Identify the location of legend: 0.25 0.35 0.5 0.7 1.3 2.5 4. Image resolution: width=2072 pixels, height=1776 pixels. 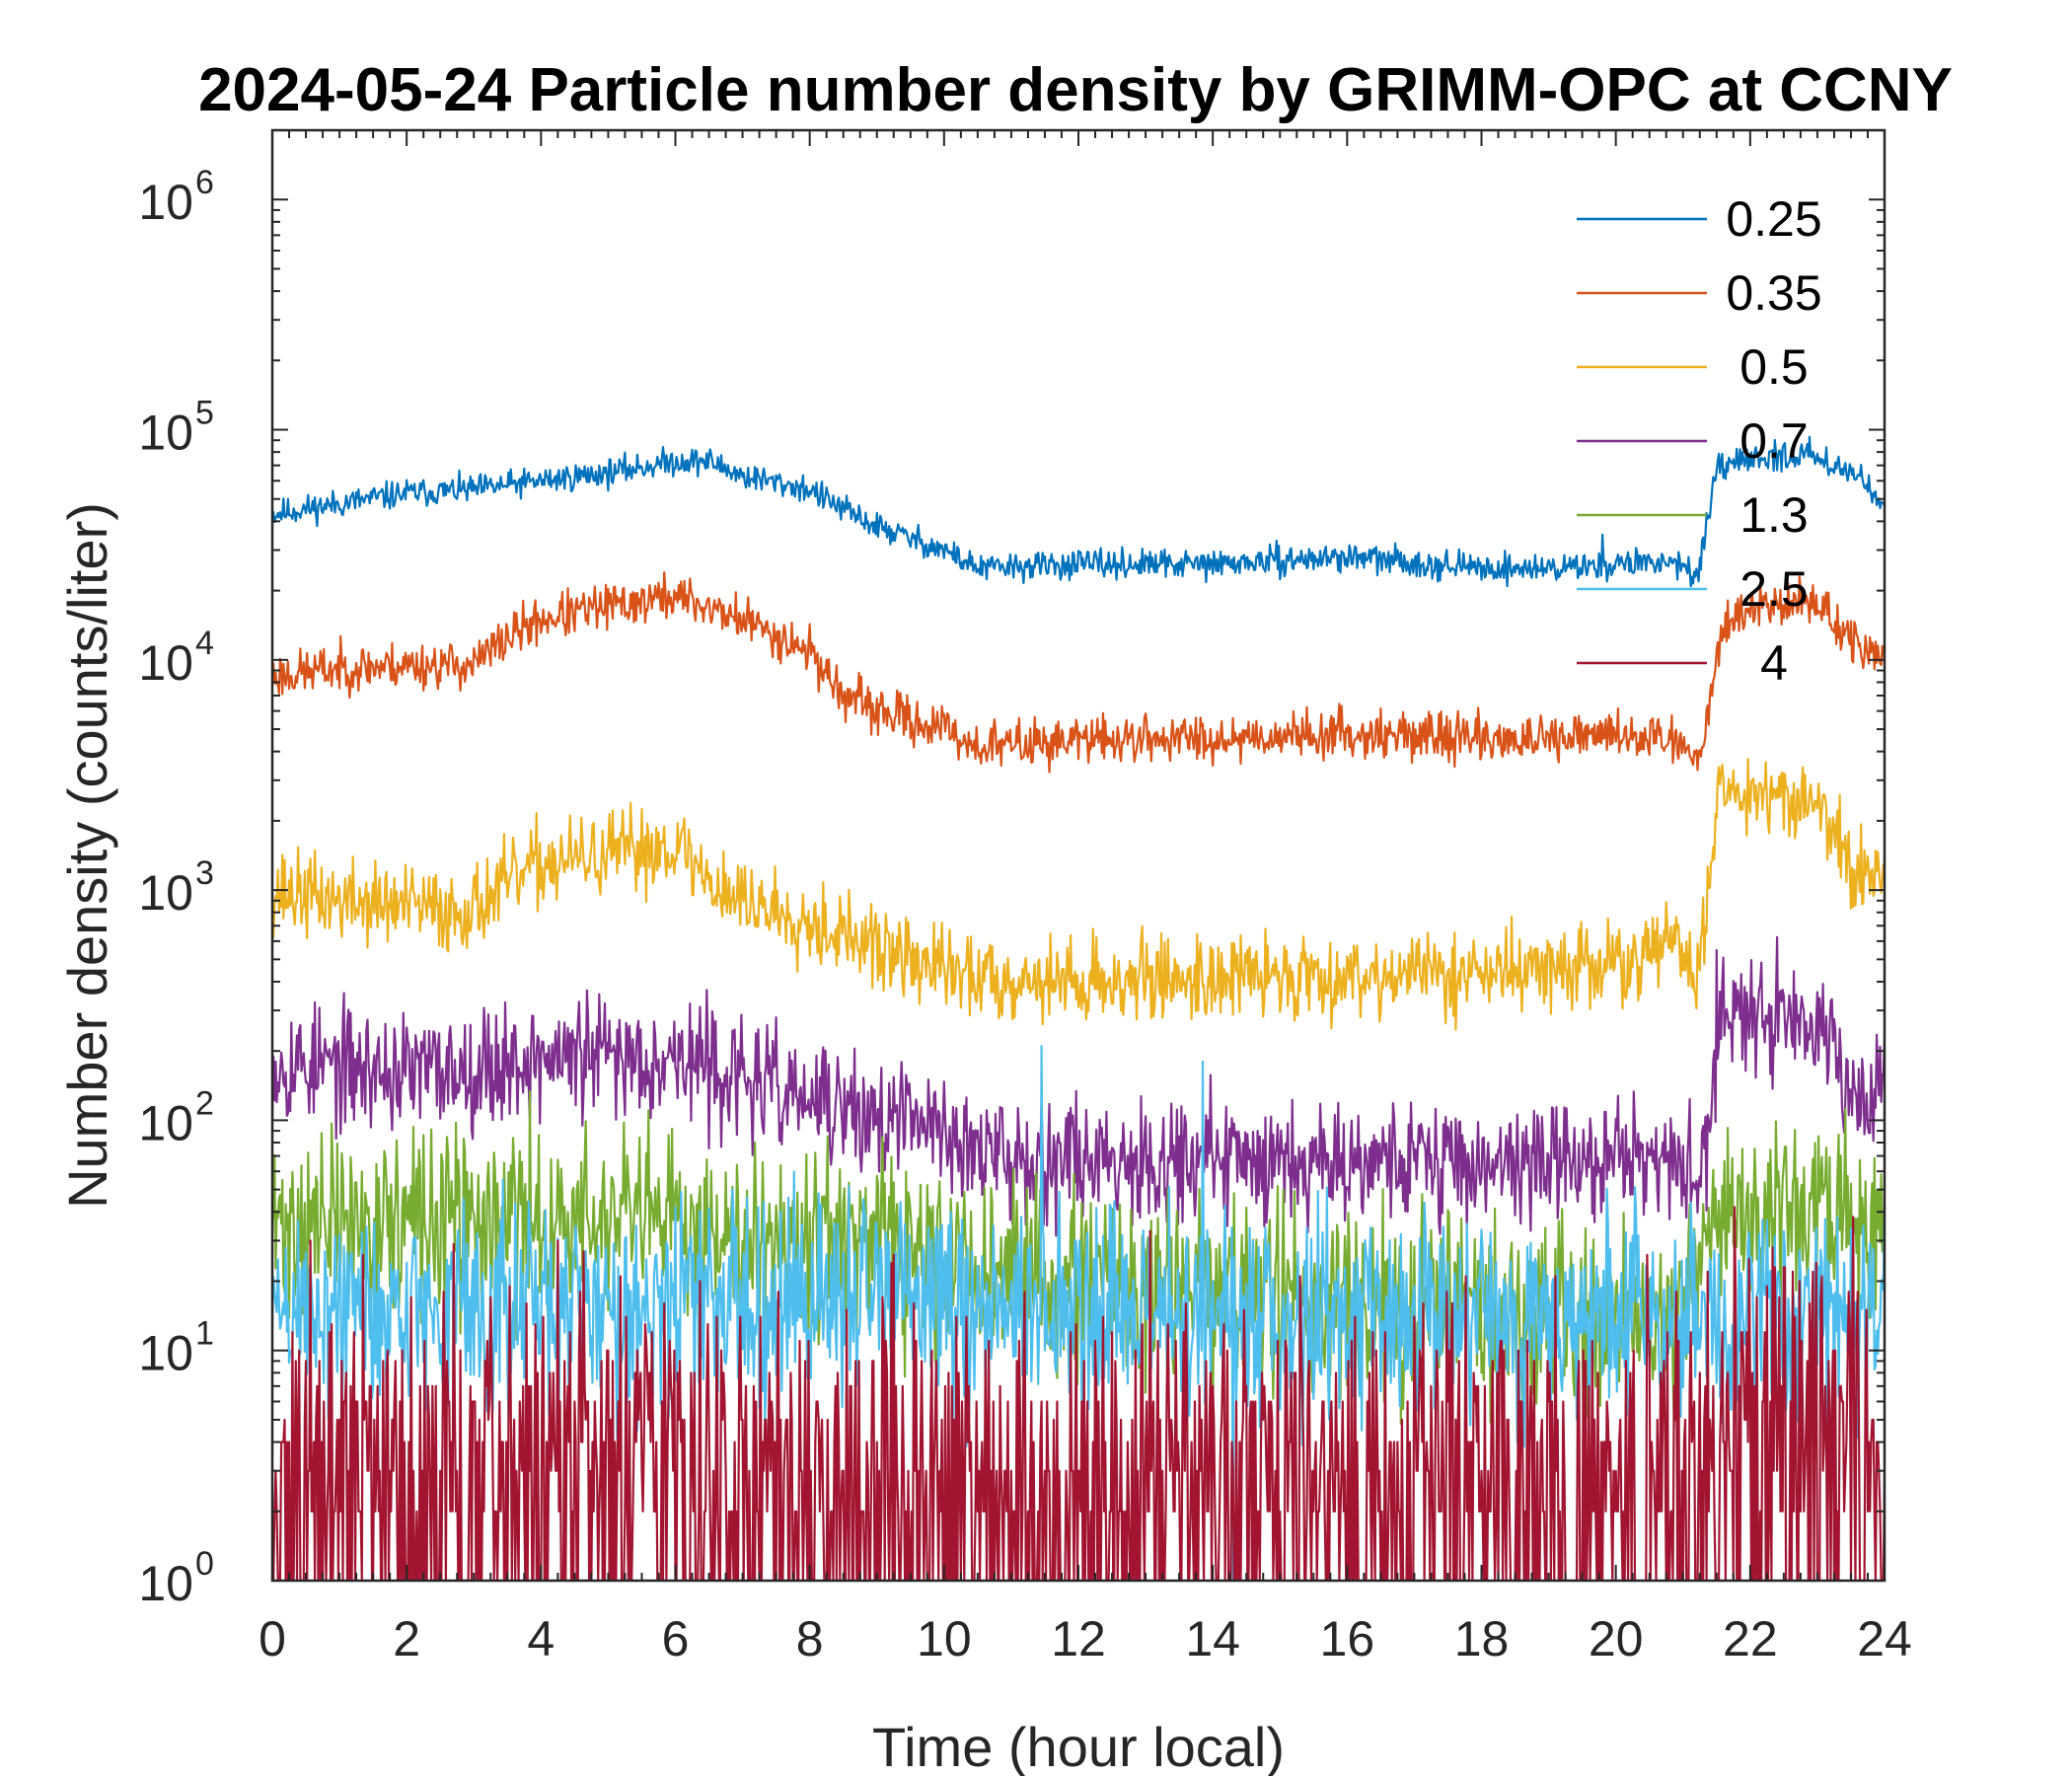
(1699, 441).